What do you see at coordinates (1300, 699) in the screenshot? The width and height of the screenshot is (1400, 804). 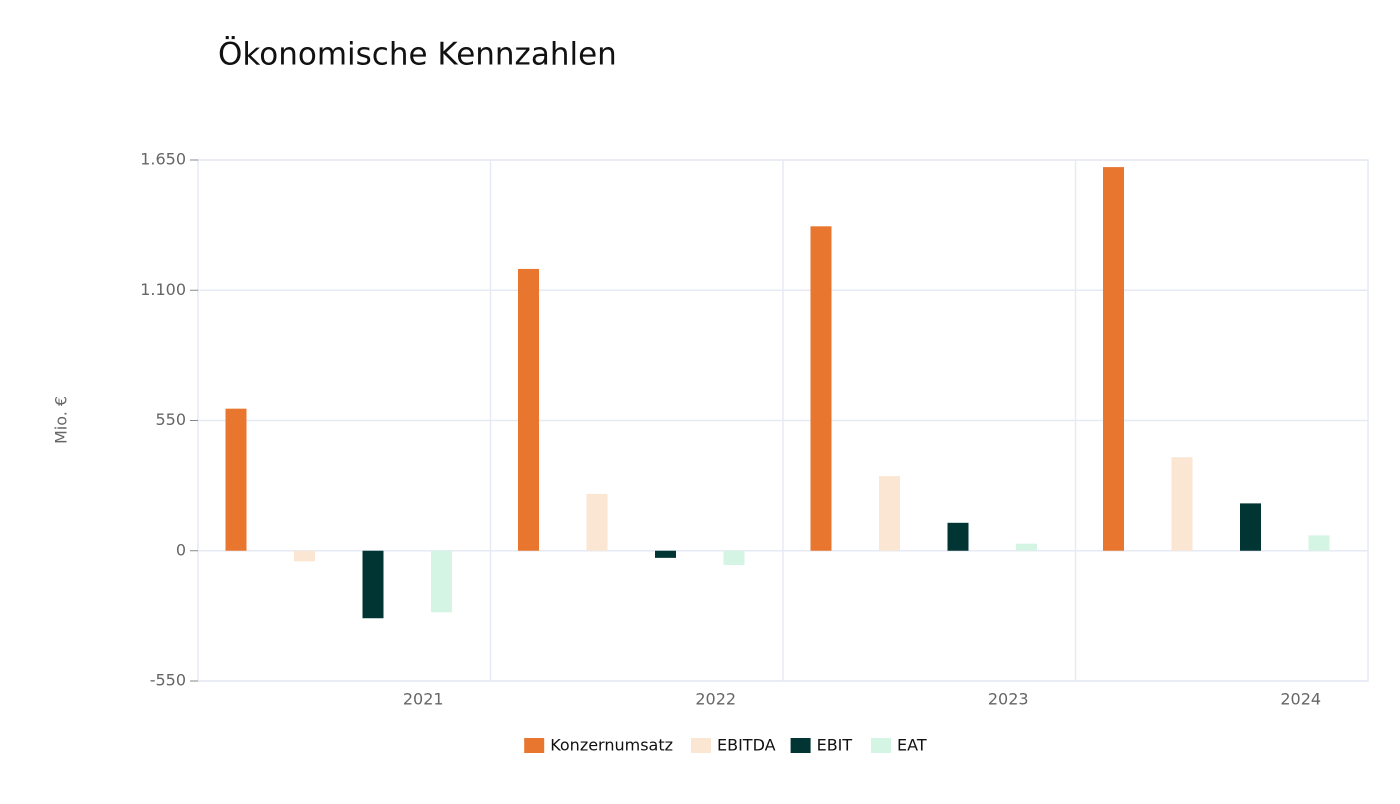 I see `x-tick-label: 2024` at bounding box center [1300, 699].